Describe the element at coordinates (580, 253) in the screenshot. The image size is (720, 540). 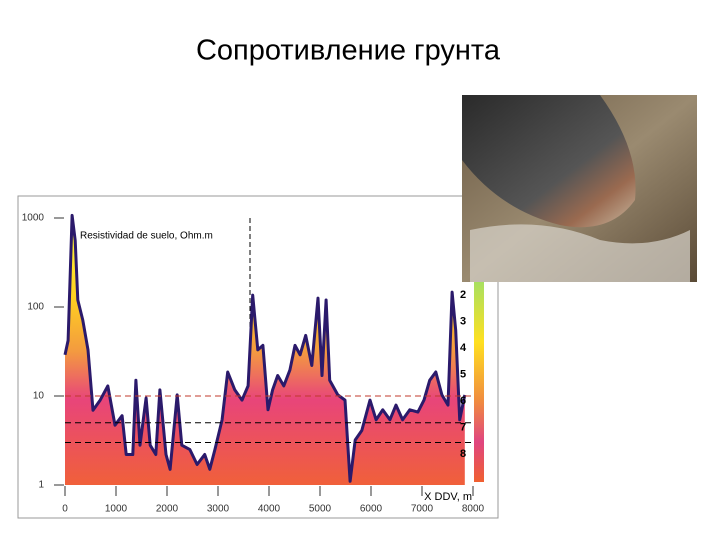
I see `photo-ground` at that location.